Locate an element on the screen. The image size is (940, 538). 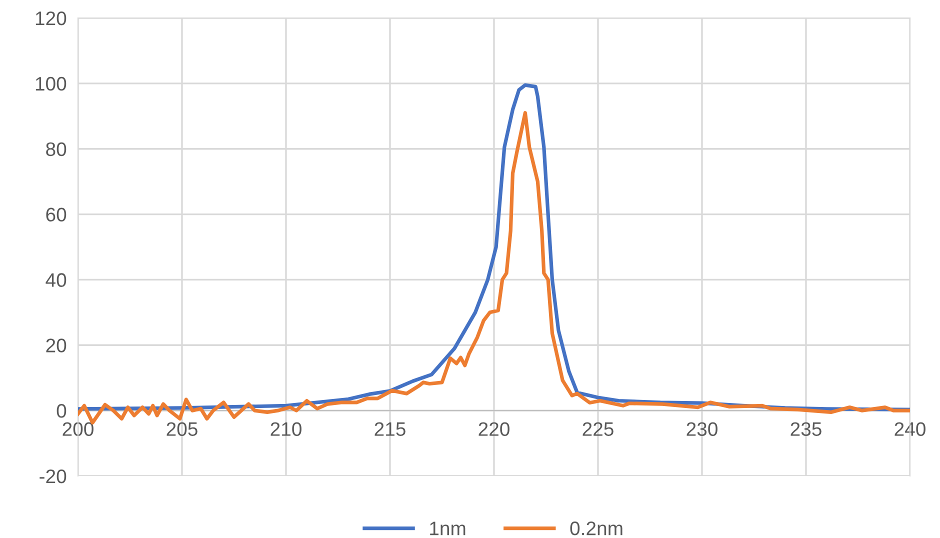
y-tick-label: 20 is located at coordinates (56, 345).